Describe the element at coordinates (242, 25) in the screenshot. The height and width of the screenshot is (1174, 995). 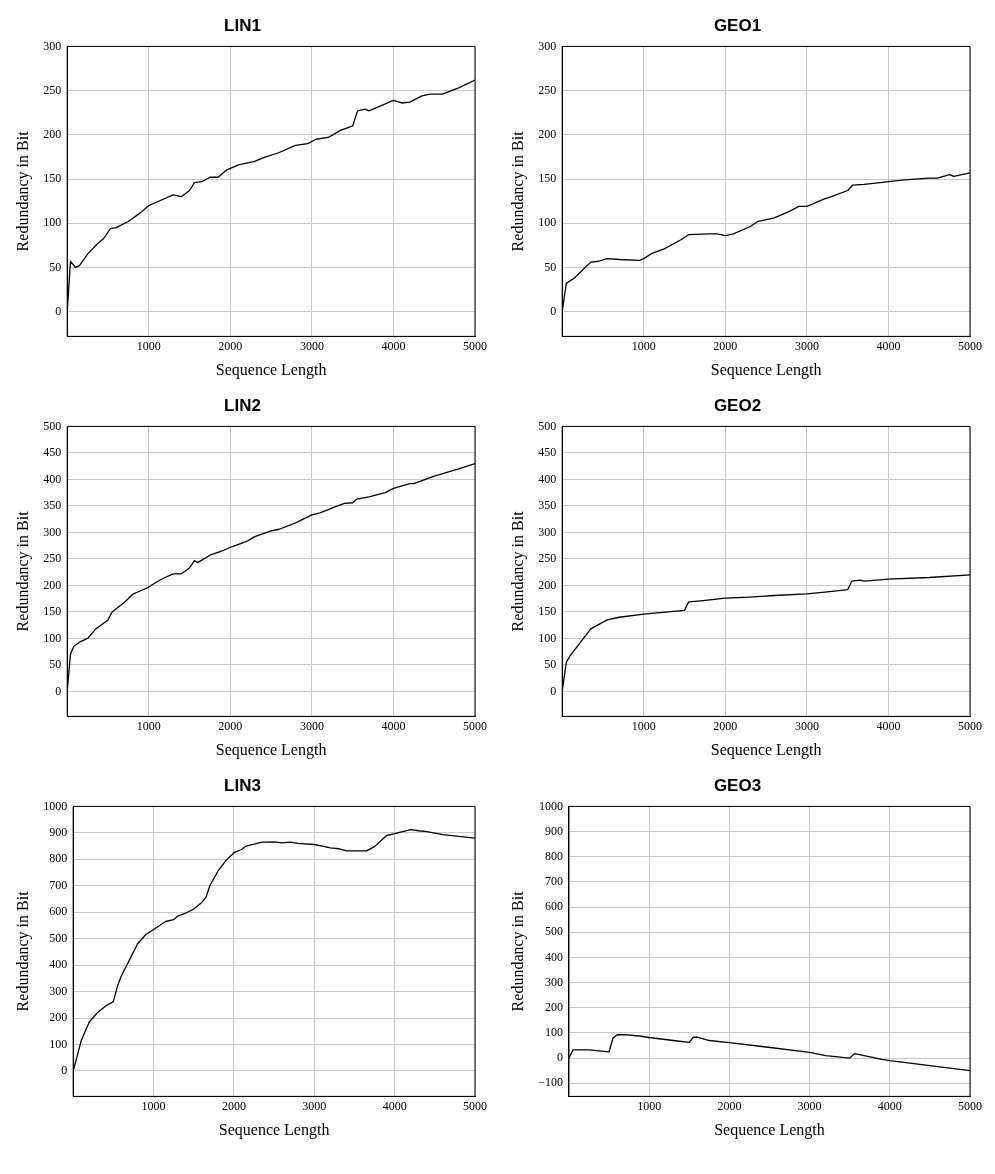
I see `chart-title: LIN1` at that location.